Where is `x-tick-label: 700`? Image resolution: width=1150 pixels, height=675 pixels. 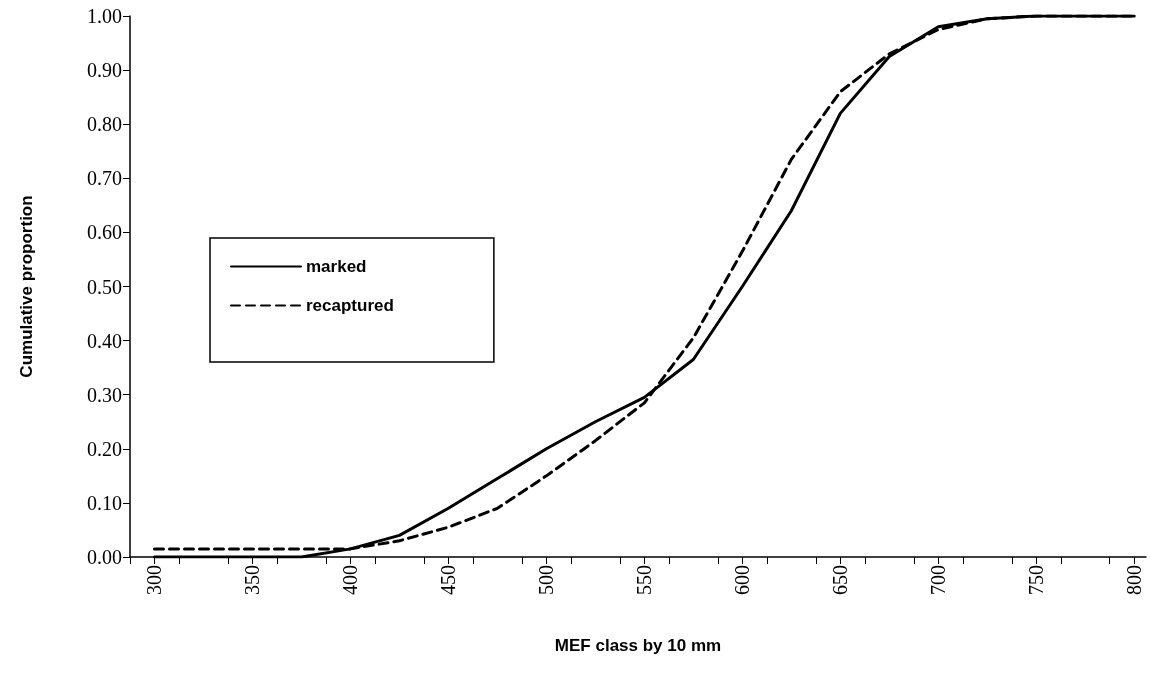
x-tick-label: 700 is located at coordinates (938, 580).